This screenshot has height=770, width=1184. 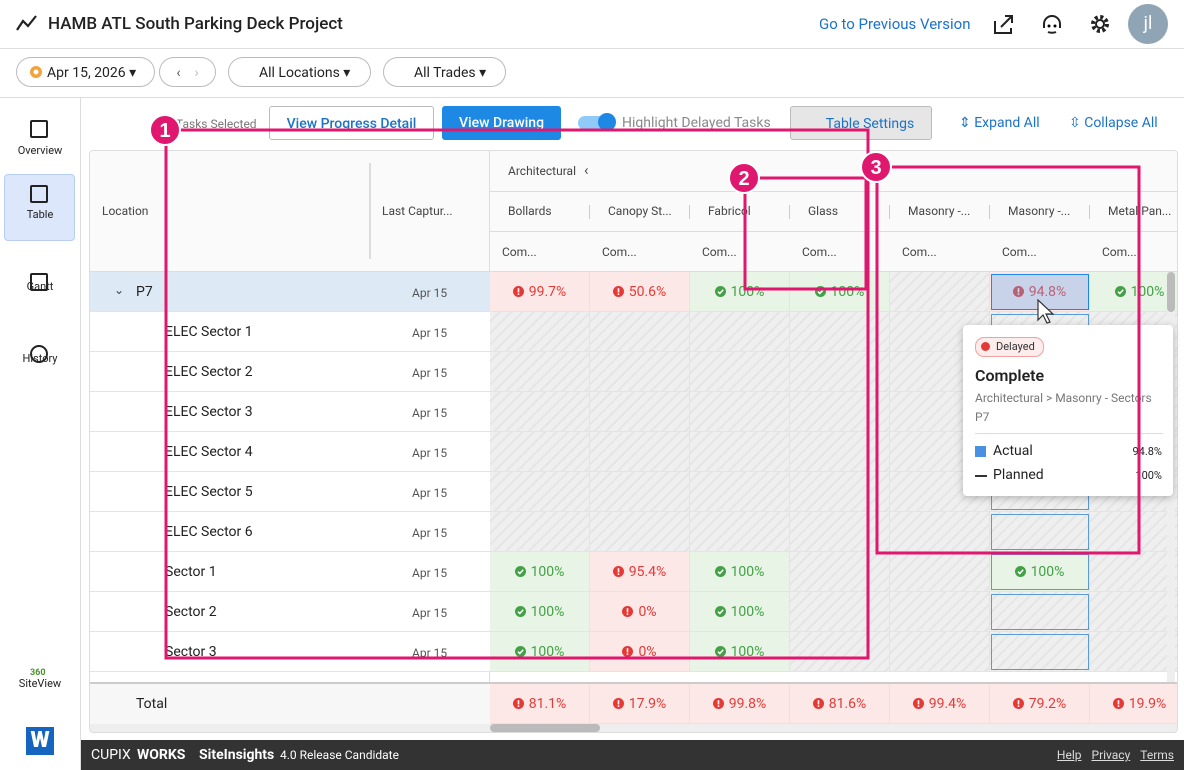 I want to click on toggle-knob, so click(x=607, y=122).